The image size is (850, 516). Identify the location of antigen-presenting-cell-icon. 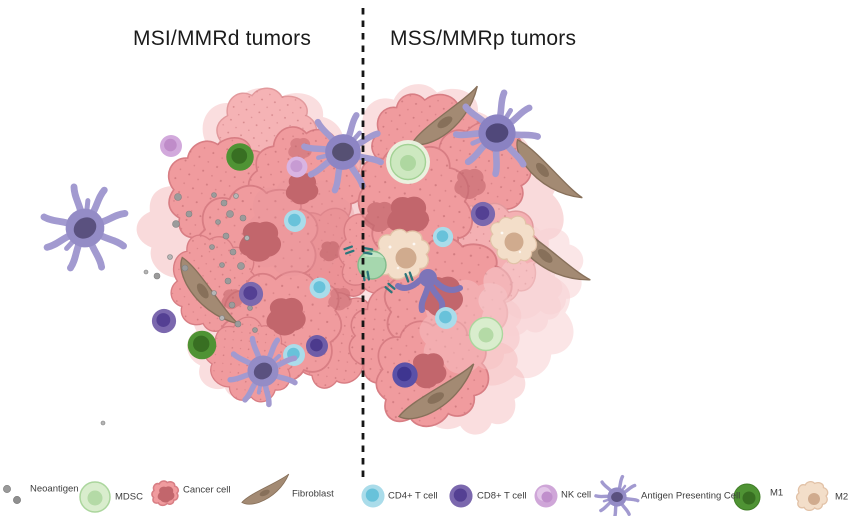
(617, 492).